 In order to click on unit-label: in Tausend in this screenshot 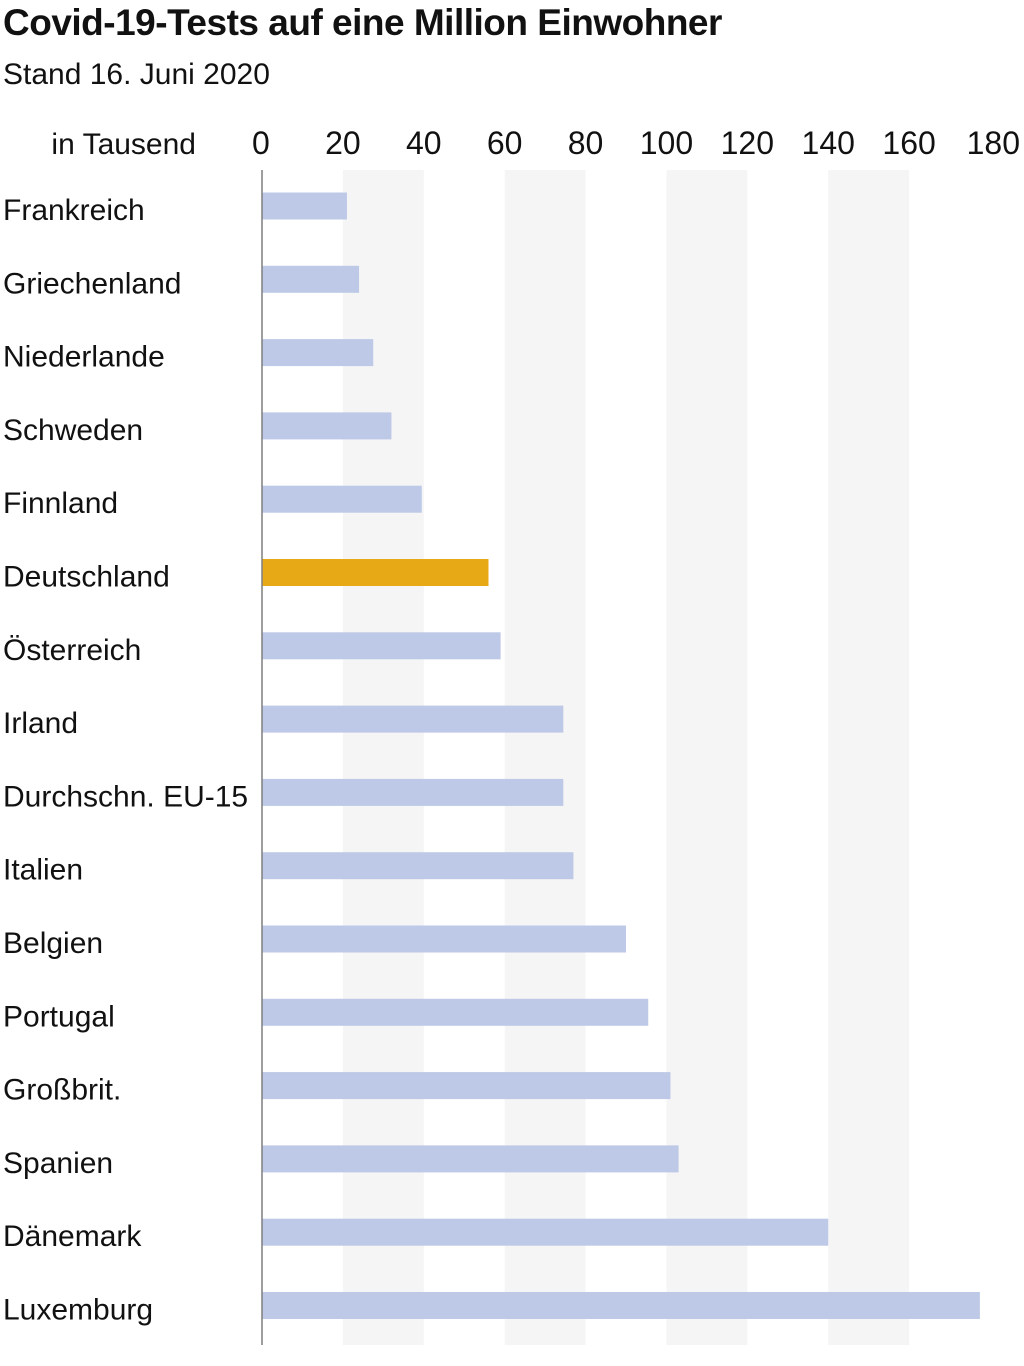, I will do `click(123, 144)`.